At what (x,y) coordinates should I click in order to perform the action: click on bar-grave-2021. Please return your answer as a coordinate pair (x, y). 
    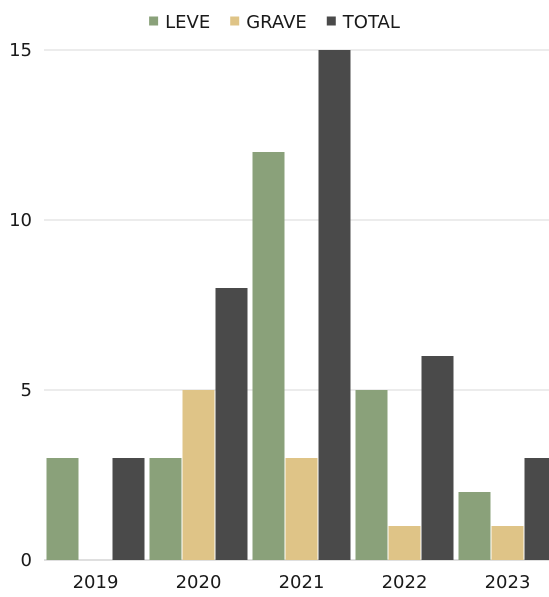
    Looking at the image, I should click on (302, 509).